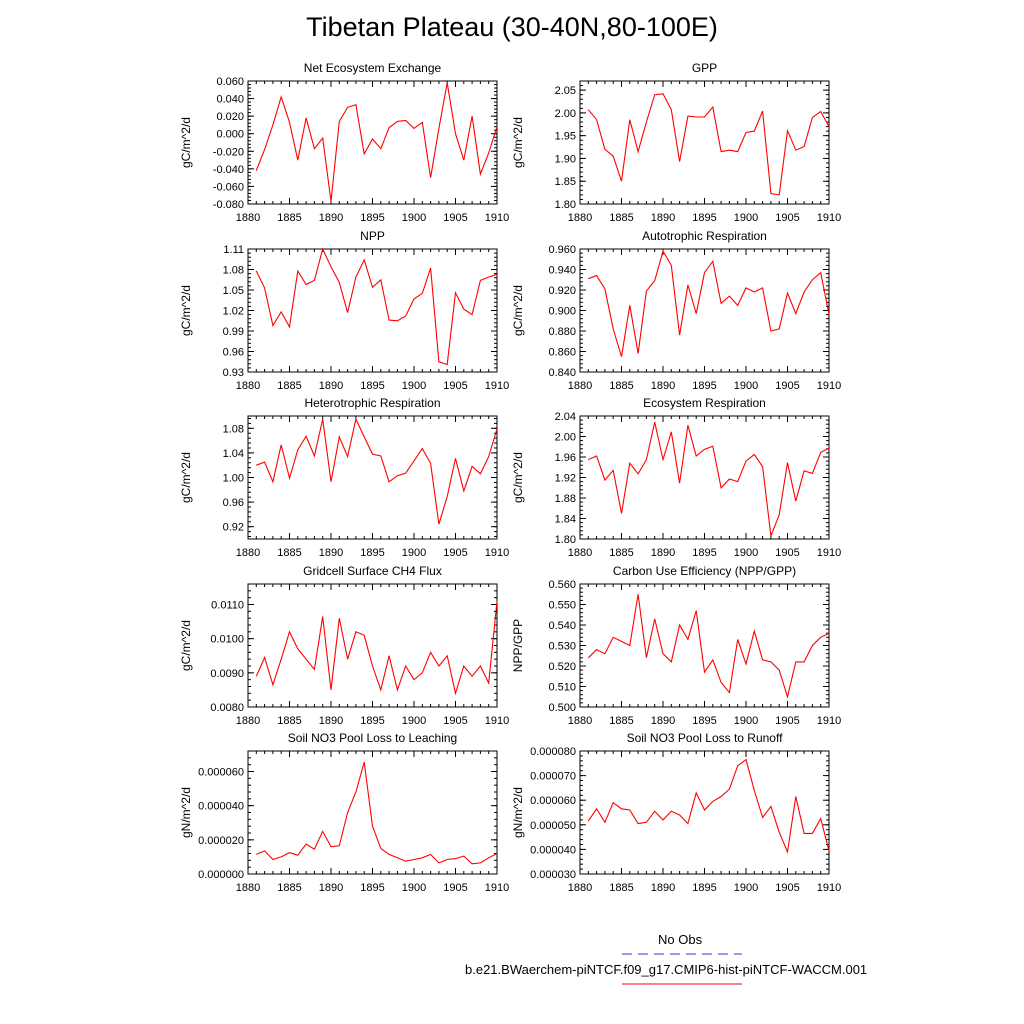  Describe the element at coordinates (233, 312) in the screenshot. I see `y-tick-label: 1.02` at that location.